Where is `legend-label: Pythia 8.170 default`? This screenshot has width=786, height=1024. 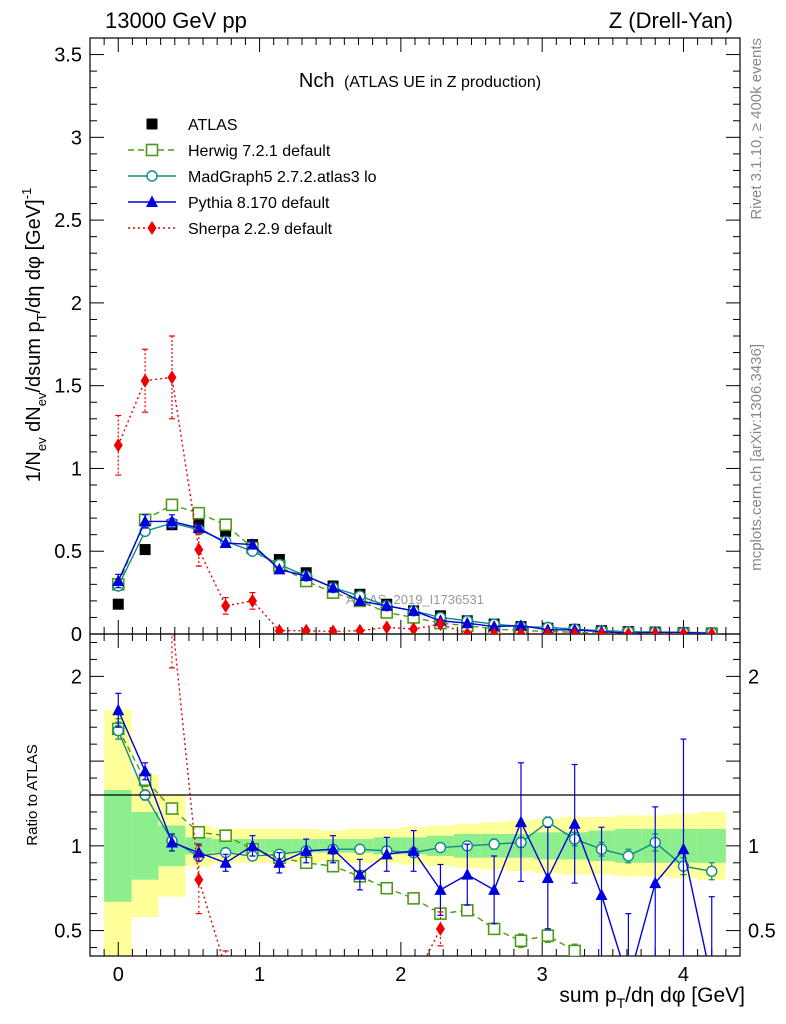
legend-label: Pythia 8.170 default is located at coordinates (259, 203).